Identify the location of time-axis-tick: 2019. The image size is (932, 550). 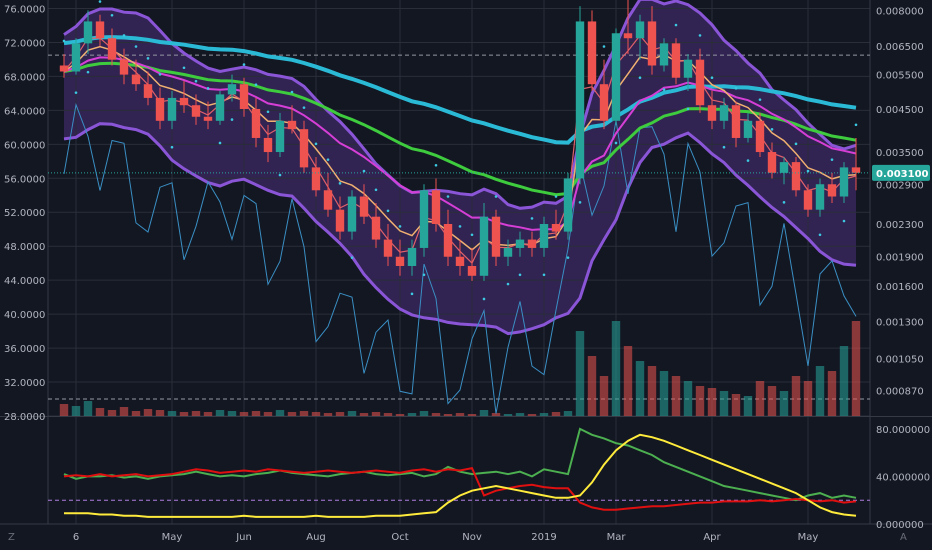
(543, 537).